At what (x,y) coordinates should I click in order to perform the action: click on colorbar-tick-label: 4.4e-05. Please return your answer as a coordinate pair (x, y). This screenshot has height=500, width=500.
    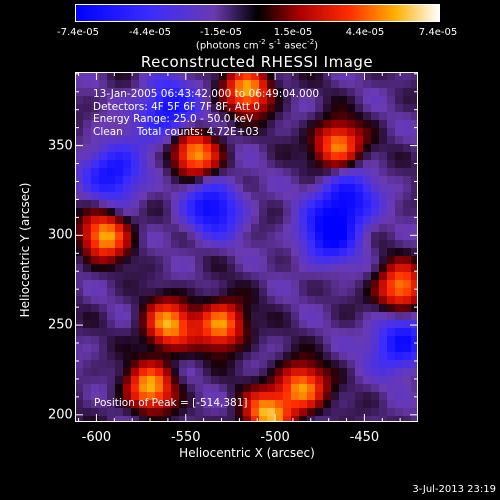
    Looking at the image, I should click on (365, 32).